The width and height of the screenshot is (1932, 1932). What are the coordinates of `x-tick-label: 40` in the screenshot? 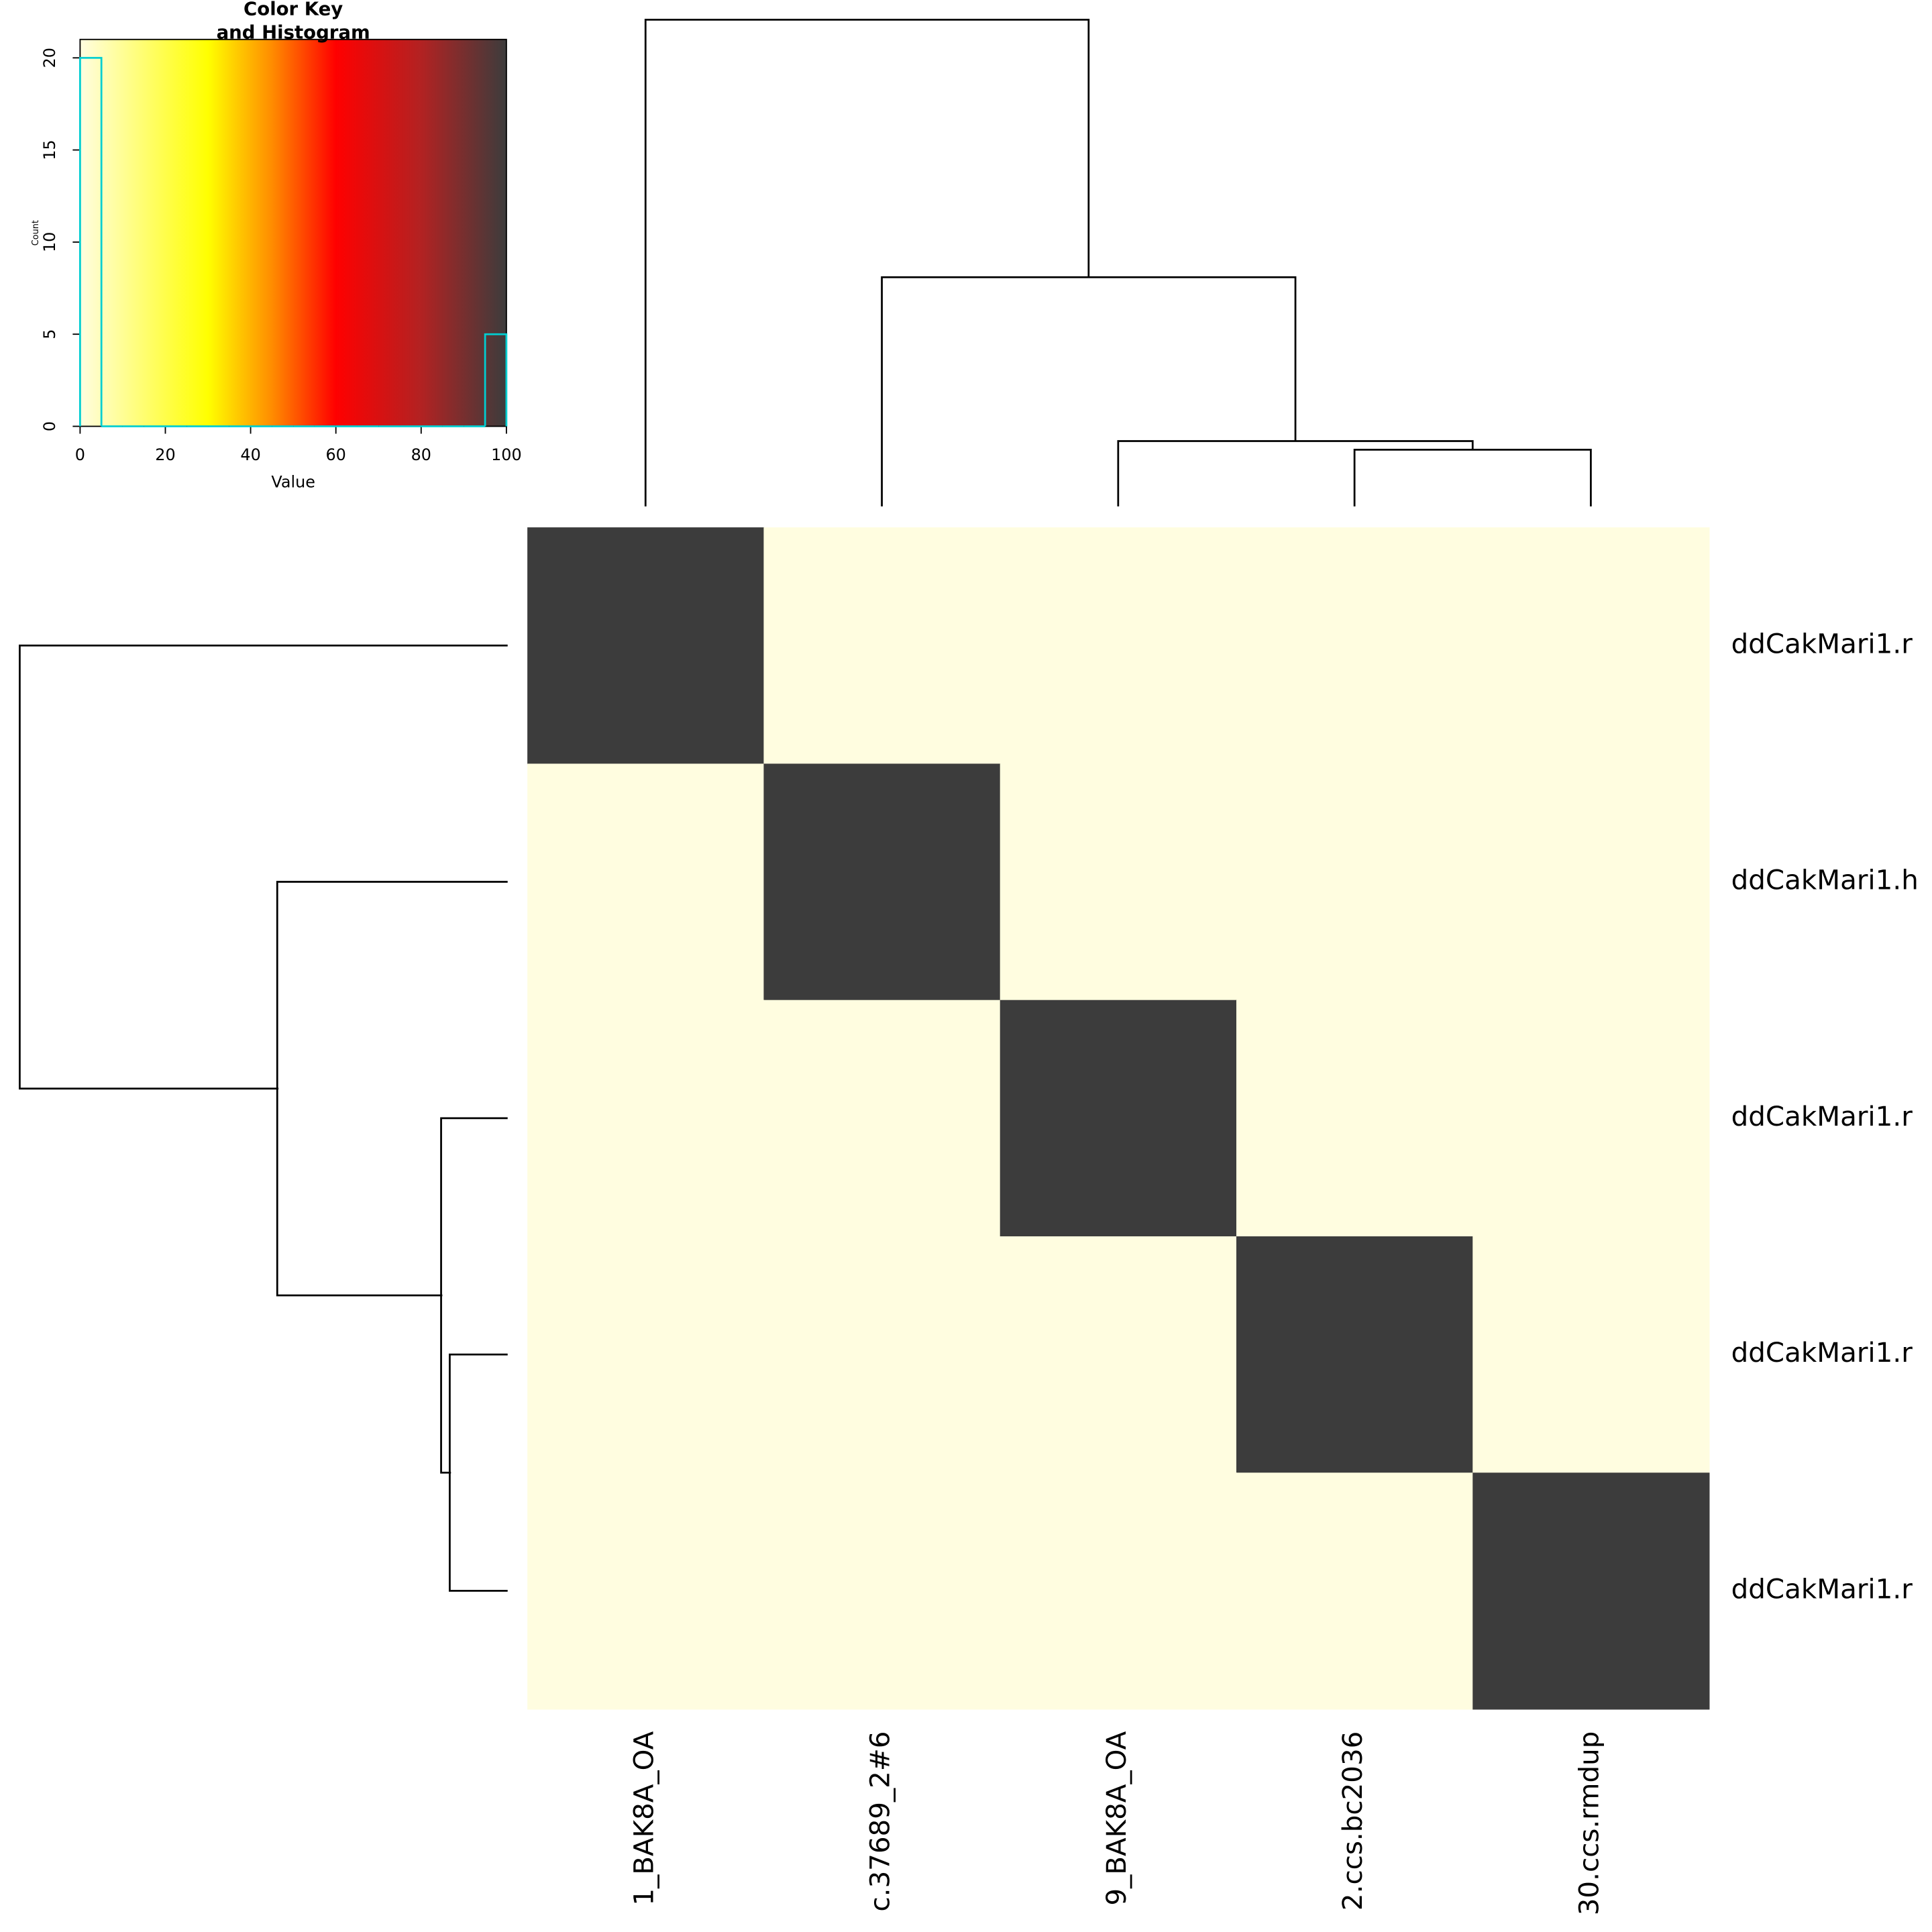 It's located at (250, 454).